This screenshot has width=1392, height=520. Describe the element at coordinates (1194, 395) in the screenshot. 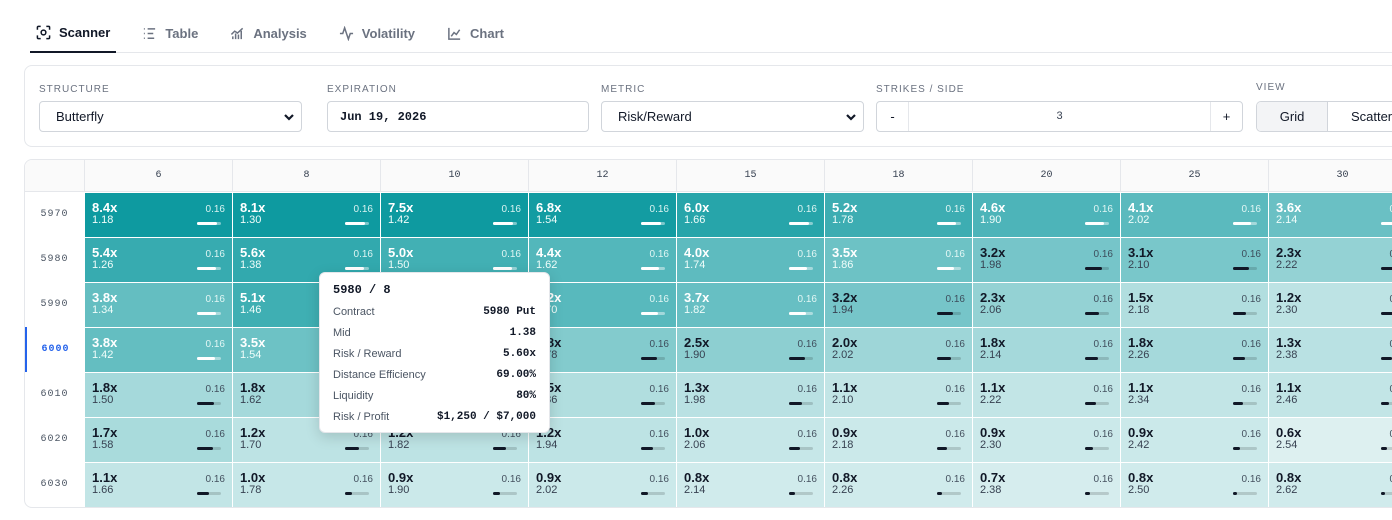

I see `grid-cell: 1.1x 2.34 0.16` at that location.